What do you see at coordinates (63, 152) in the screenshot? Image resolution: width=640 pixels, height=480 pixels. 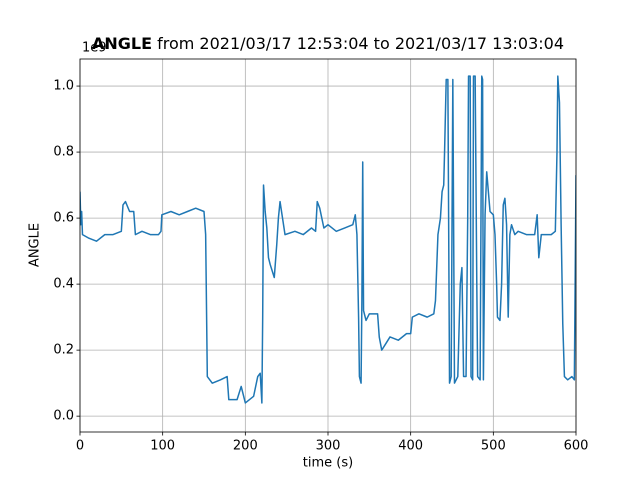 I see `y-tick-label: 0.8` at bounding box center [63, 152].